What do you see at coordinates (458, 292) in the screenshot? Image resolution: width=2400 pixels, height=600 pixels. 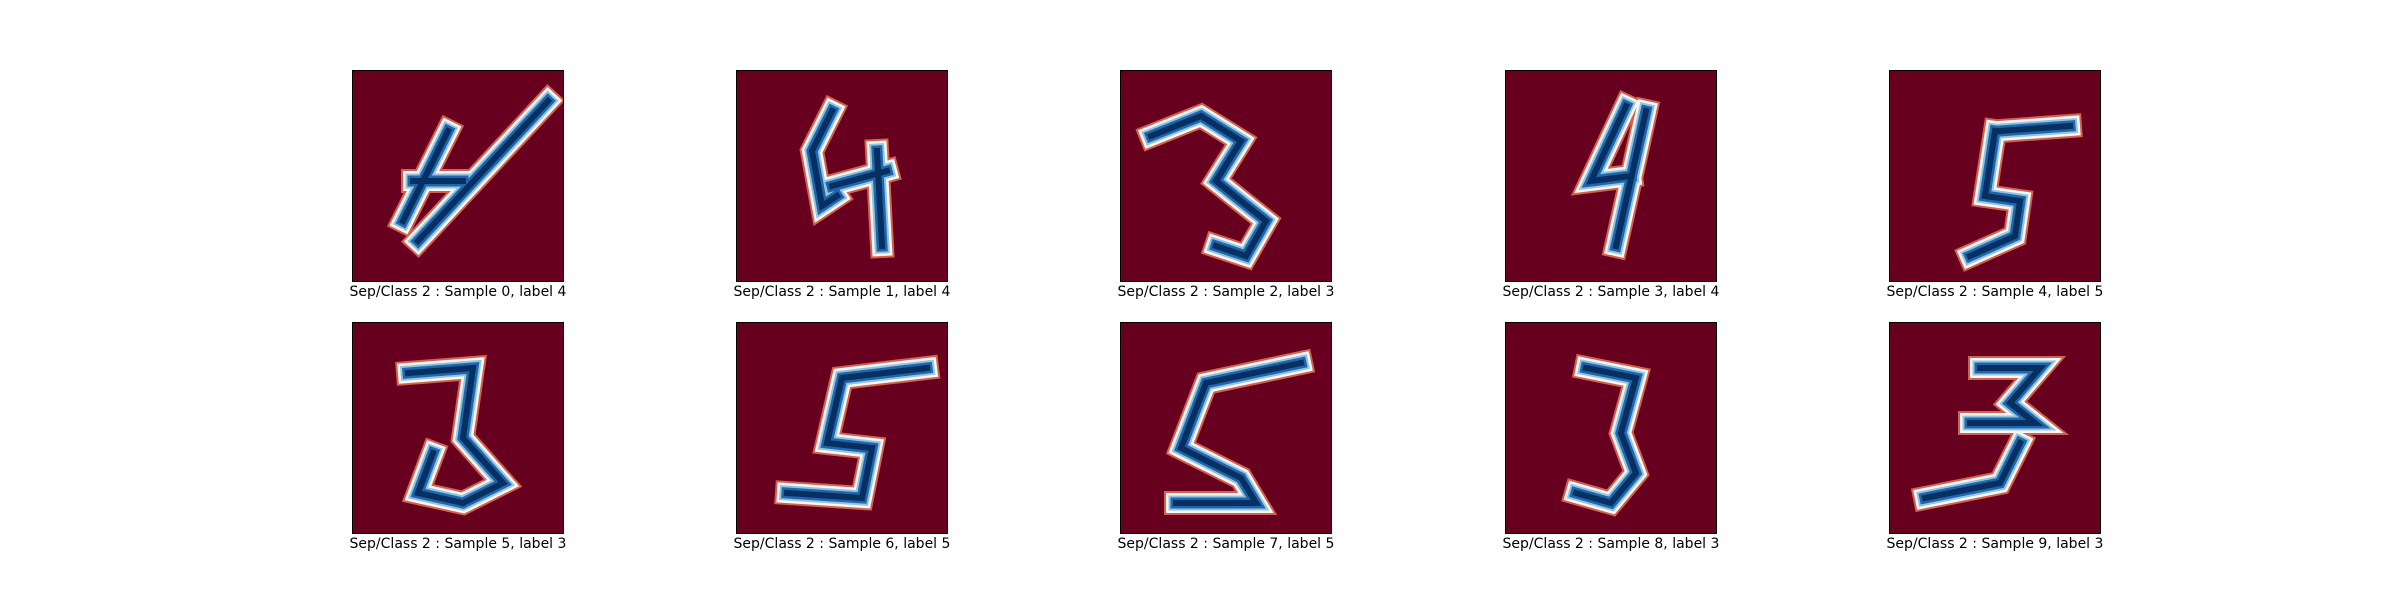 I see `sample-caption: Sep/Class 2 : Sample 0, label 4` at bounding box center [458, 292].